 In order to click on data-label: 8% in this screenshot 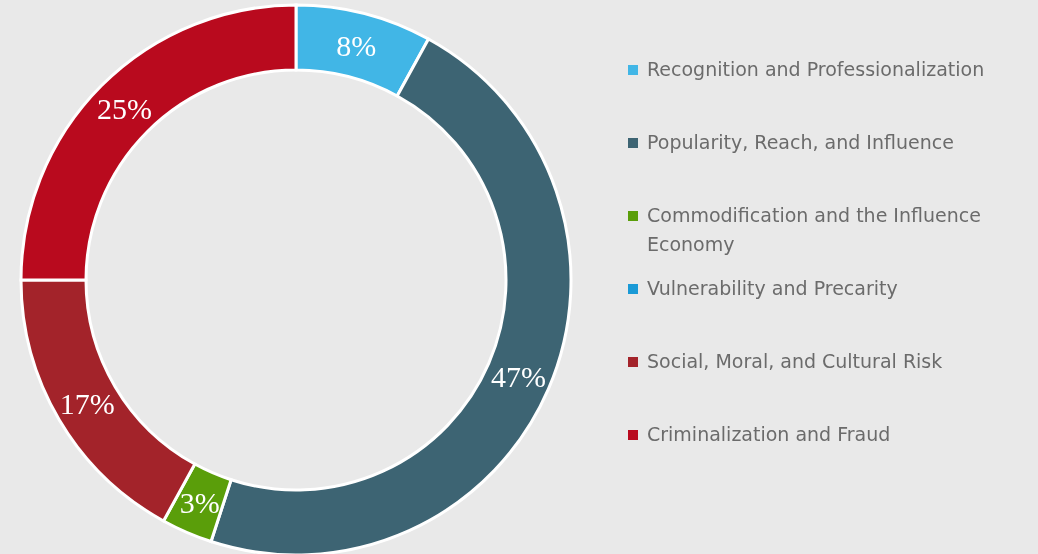, I will do `click(356, 45)`.